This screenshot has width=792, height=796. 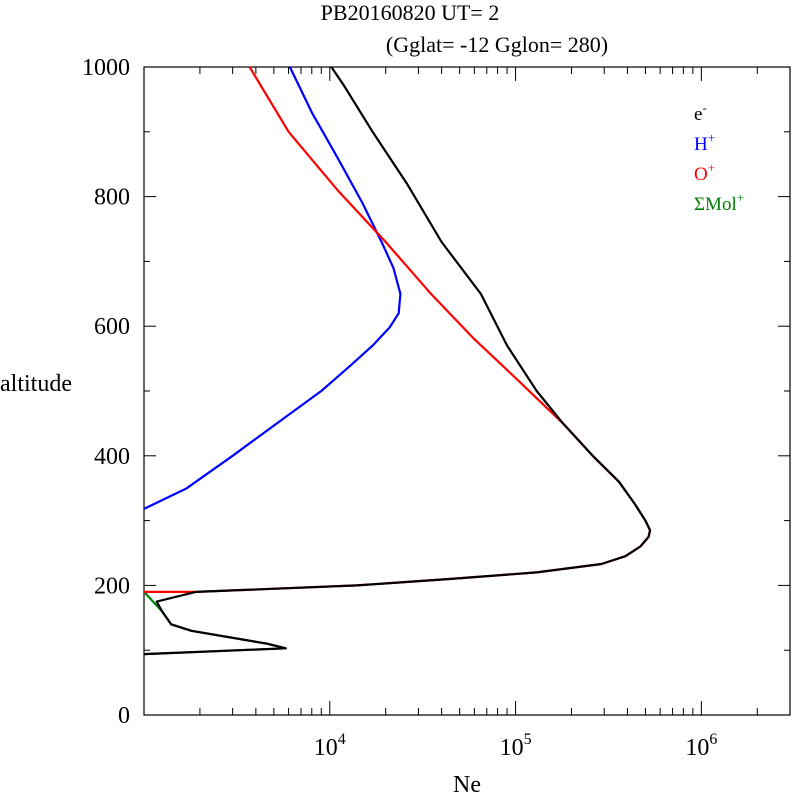 What do you see at coordinates (497, 44) in the screenshot?
I see `chart-subtitle: (Gglat= -12 Gglon= 280)` at bounding box center [497, 44].